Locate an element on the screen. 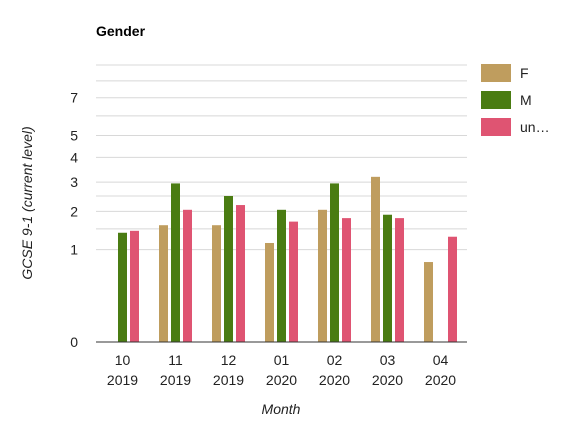 Image resolution: width=572 pixels, height=424 pixels. y-tick-labels: 0 1 2 3 4 5 7 is located at coordinates (74, 220).